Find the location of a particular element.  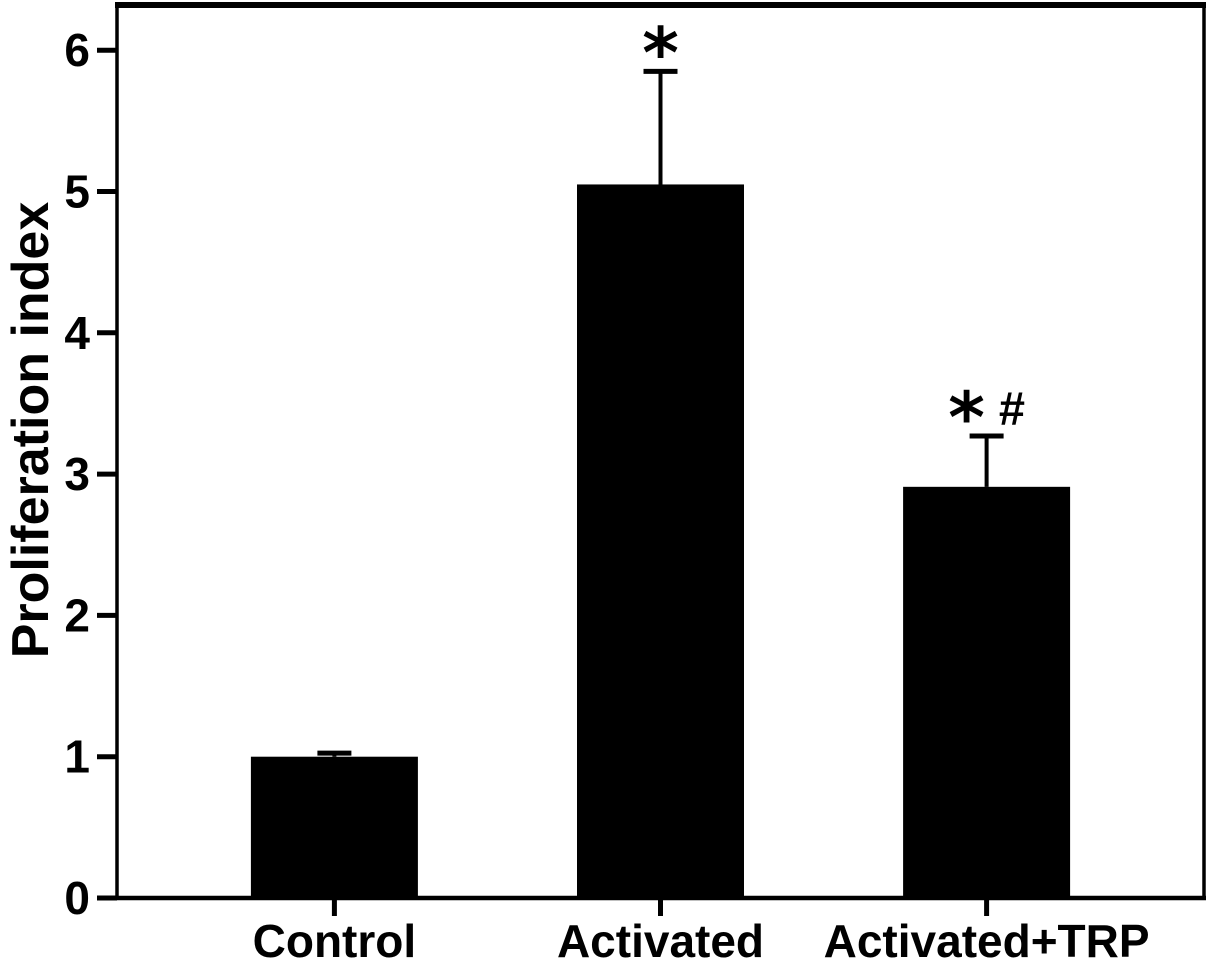

hash-annotation-glyph: # is located at coordinates (1012, 408).